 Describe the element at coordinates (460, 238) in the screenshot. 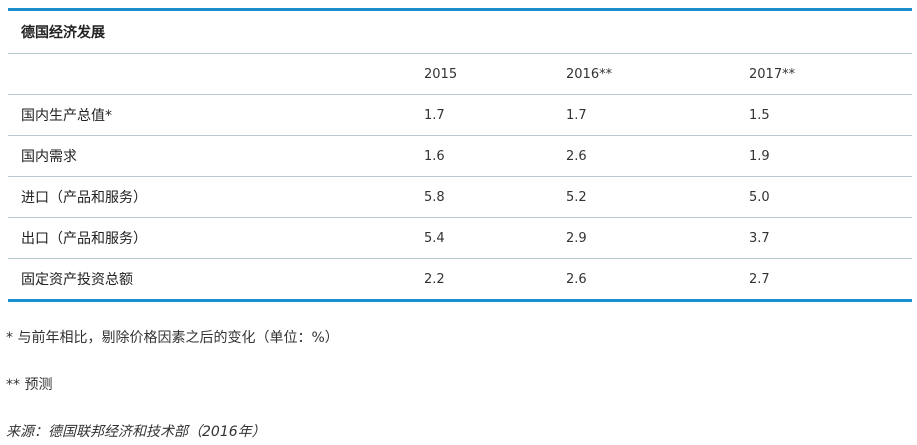

I see `table-row-exports: 出口（产品和服务） 5.4 2.9 3.7` at that location.